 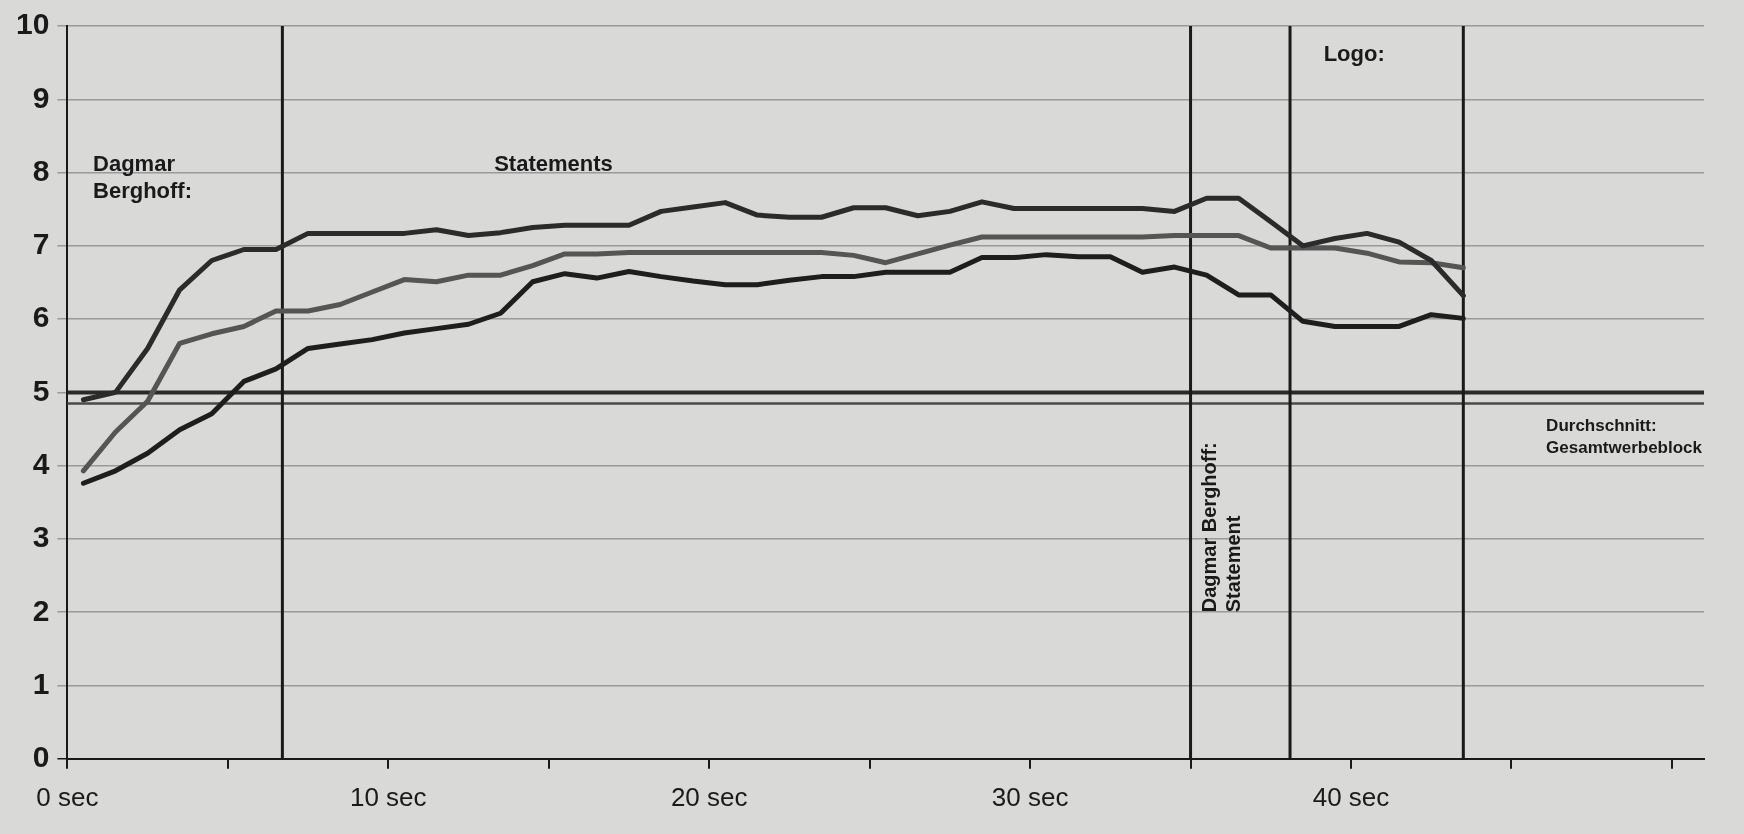 What do you see at coordinates (1030, 796) in the screenshot?
I see `x-tick-label: 30 sec` at bounding box center [1030, 796].